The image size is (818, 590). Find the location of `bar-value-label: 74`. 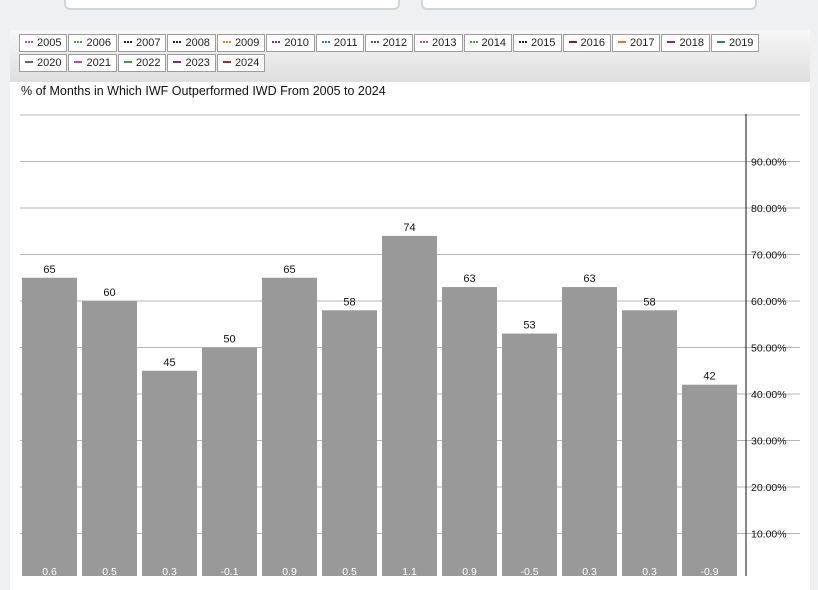

bar-value-label: 74 is located at coordinates (409, 228).